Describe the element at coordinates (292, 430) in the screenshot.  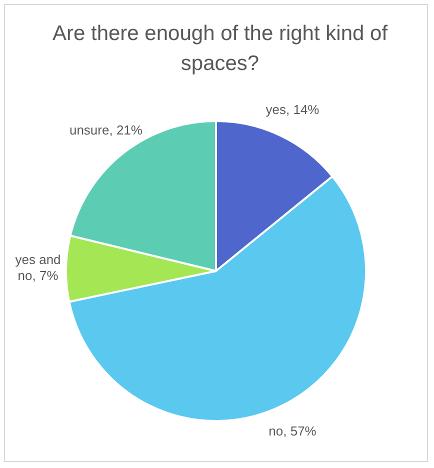
I see `slice-label: no, 57%` at that location.